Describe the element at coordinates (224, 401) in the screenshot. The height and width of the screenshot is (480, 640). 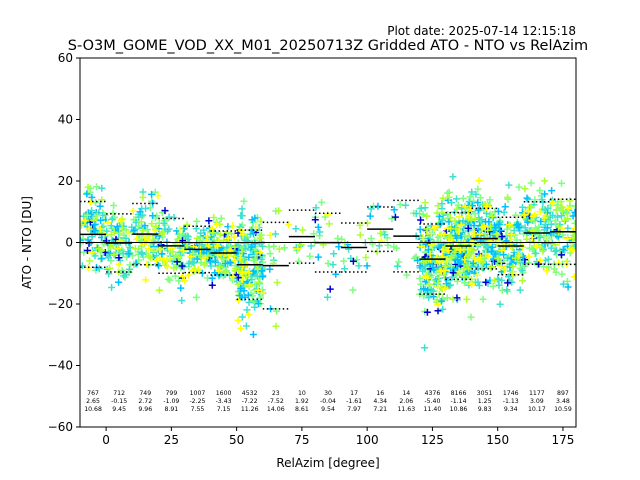
I see `bin-mean-label-5: -3.43` at that location.